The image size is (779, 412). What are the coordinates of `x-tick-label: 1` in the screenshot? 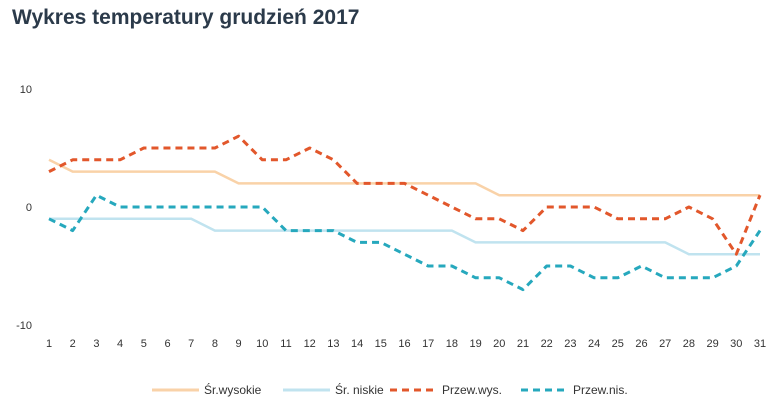 It's located at (49, 344).